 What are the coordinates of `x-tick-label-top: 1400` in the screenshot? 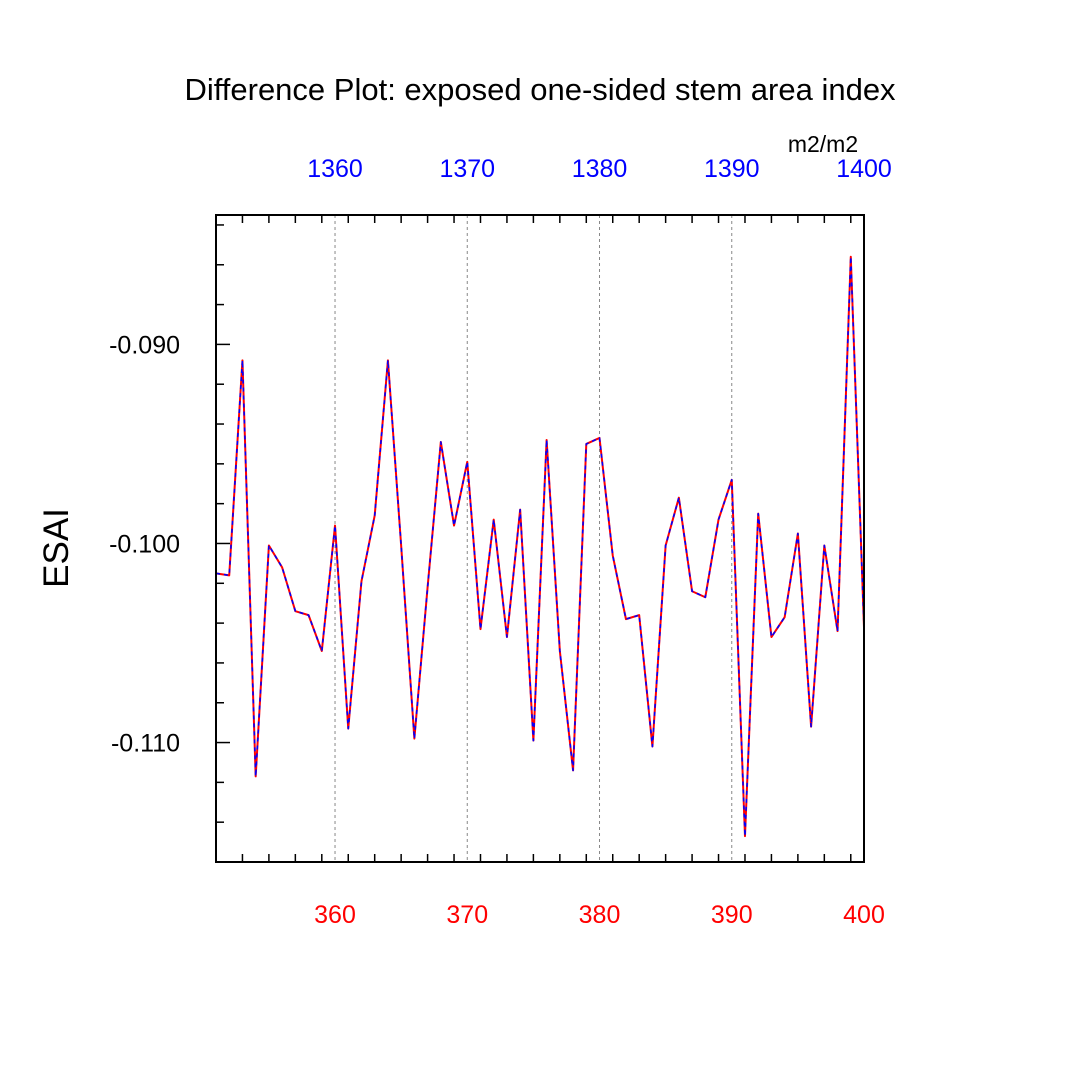 It's located at (864, 169).